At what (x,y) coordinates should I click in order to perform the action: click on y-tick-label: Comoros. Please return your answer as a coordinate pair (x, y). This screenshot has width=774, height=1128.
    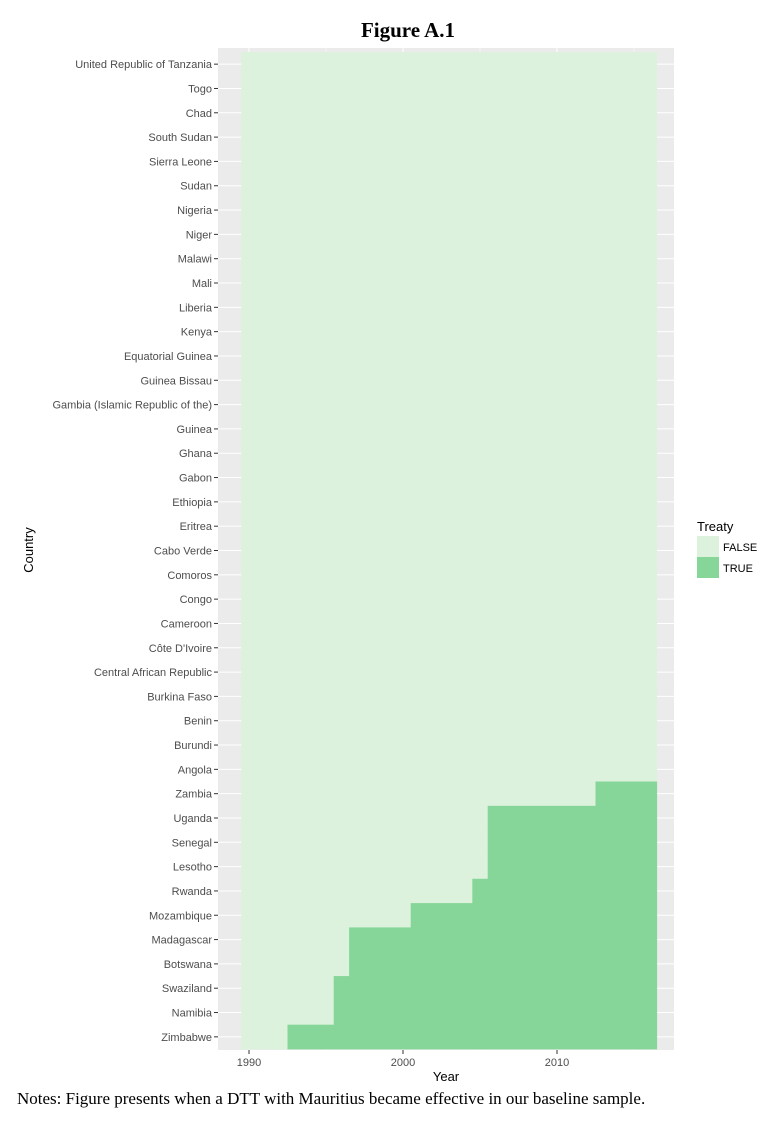
    Looking at the image, I should click on (189, 576).